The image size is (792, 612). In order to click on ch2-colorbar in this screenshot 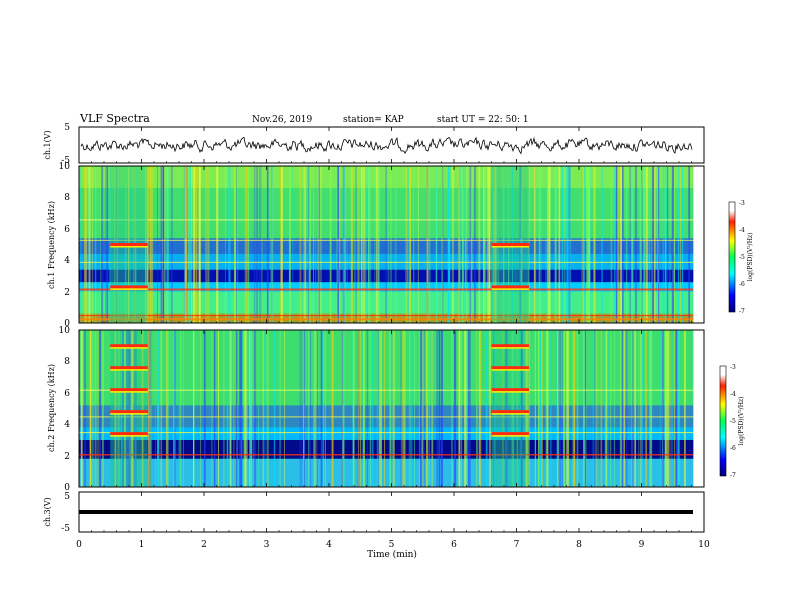, I will do `click(723, 421)`.